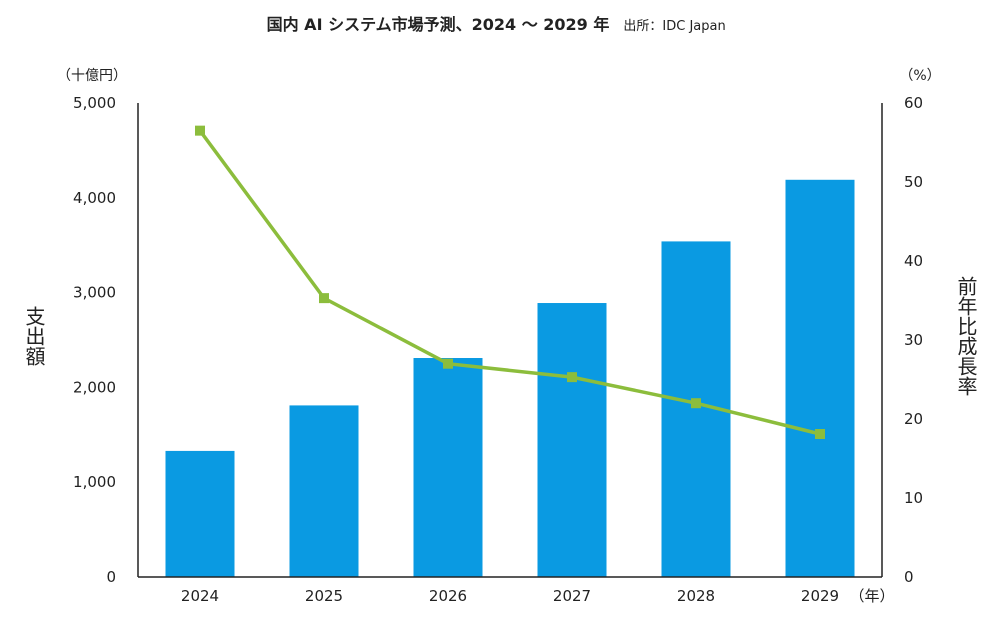 This screenshot has width=1000, height=619. Describe the element at coordinates (820, 596) in the screenshot. I see `x-tick-label: 2029` at that location.